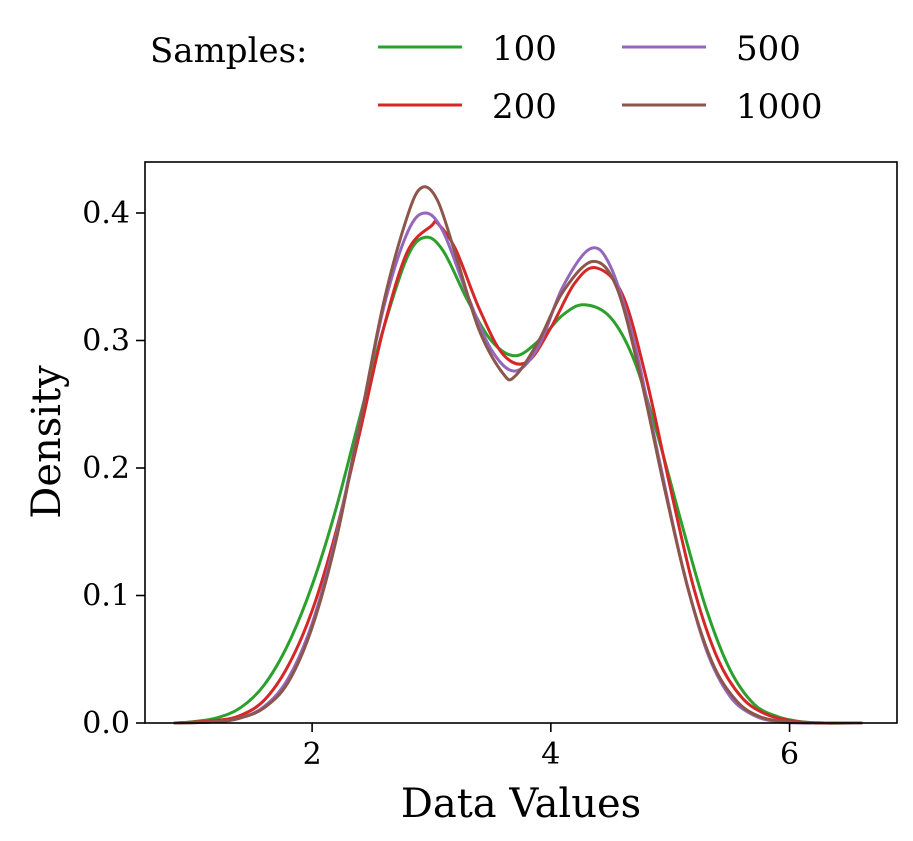  I want to click on y-tick-label: 0.4, so click(106, 213).